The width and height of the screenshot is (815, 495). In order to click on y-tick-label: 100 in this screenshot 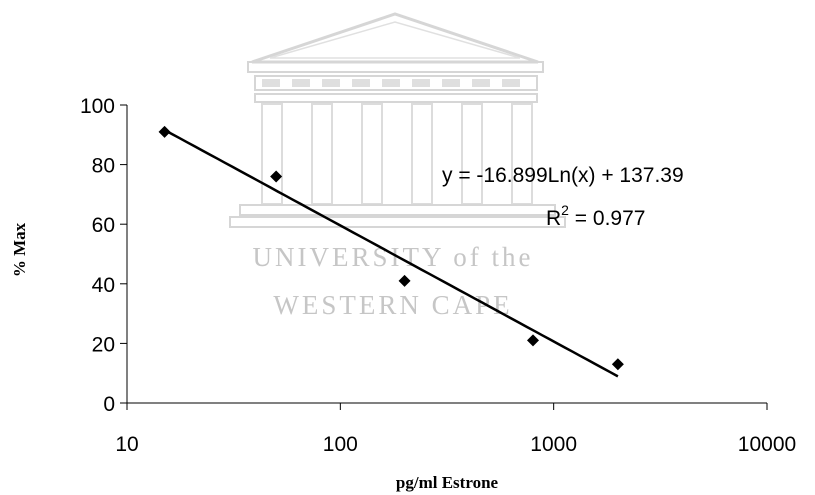, I will do `click(97, 106)`.